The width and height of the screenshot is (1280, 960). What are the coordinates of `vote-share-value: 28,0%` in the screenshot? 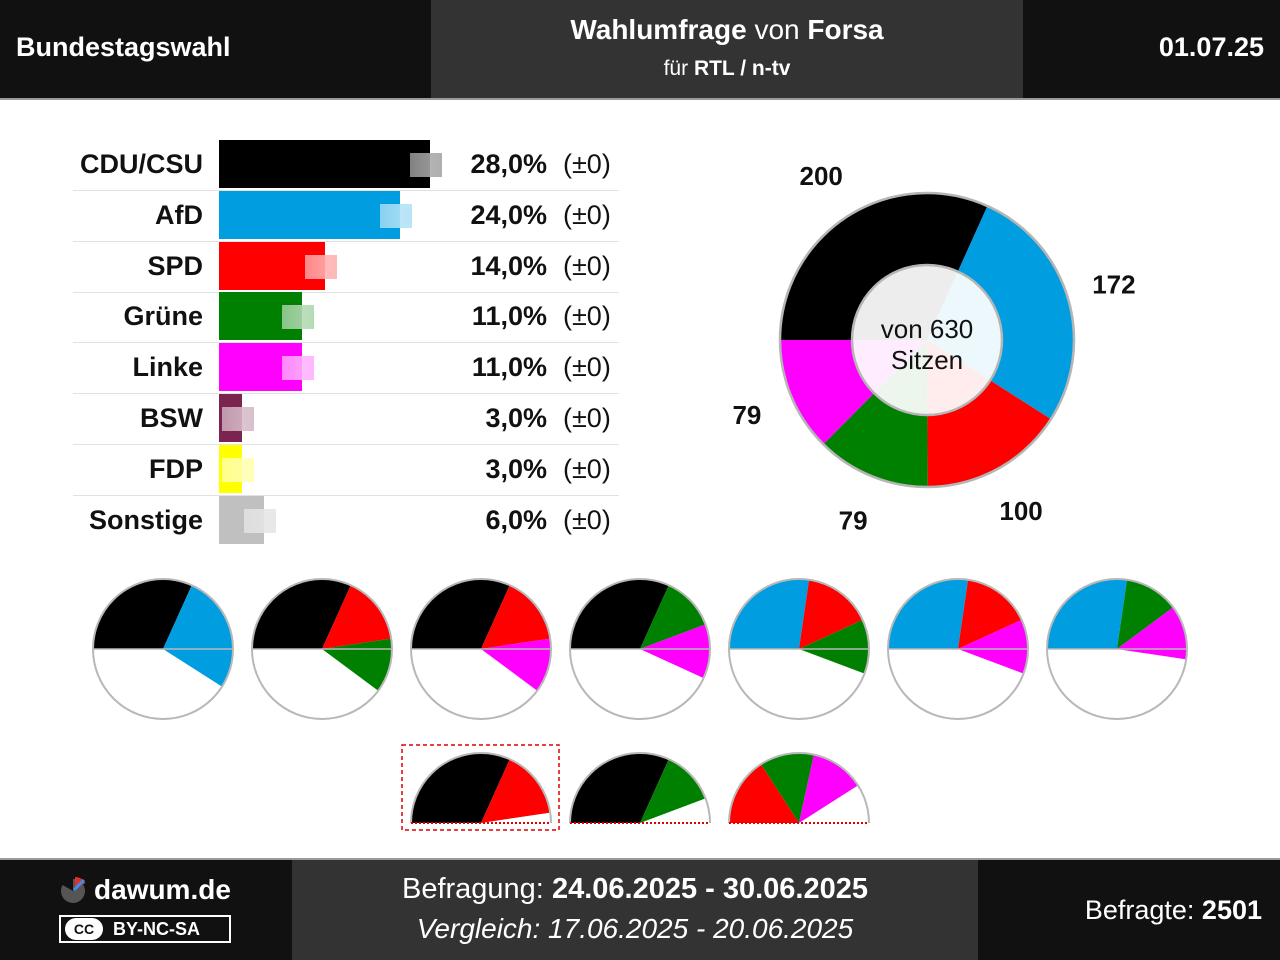 It's located at (508, 164).